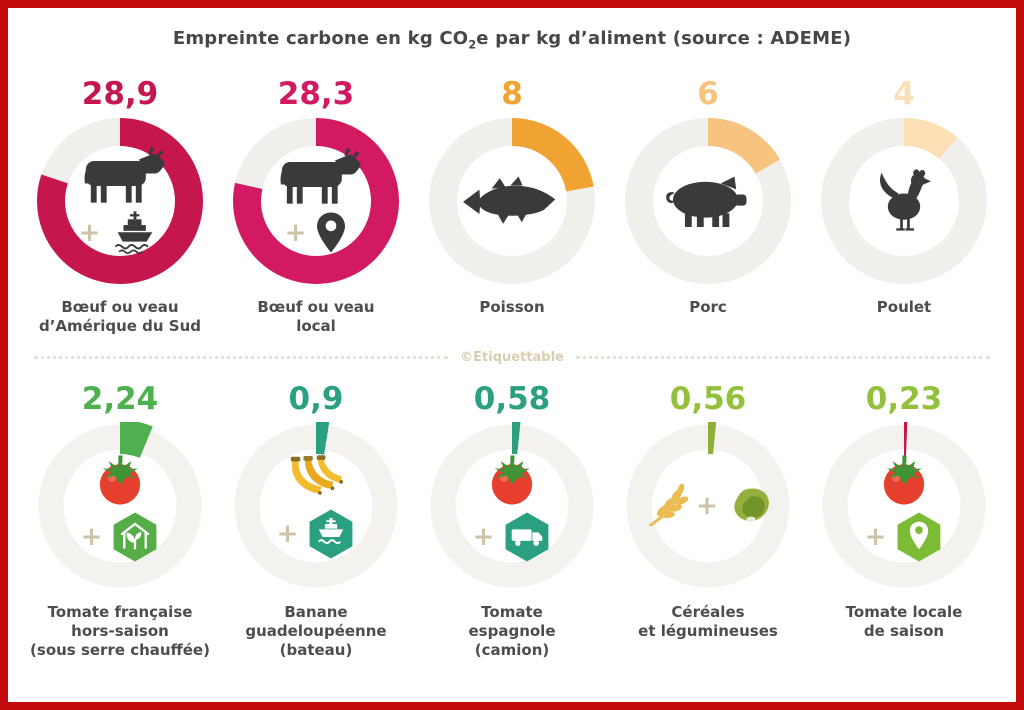  I want to click on value-label: 0,9, so click(316, 398).